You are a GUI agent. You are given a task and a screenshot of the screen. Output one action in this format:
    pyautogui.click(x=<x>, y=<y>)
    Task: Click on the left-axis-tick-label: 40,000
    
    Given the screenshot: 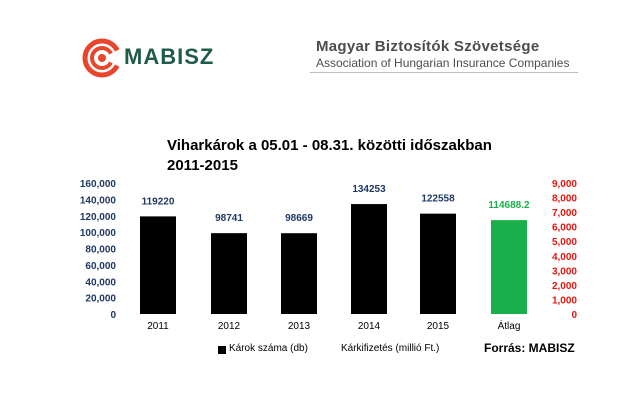 What is the action you would take?
    pyautogui.click(x=100, y=282)
    